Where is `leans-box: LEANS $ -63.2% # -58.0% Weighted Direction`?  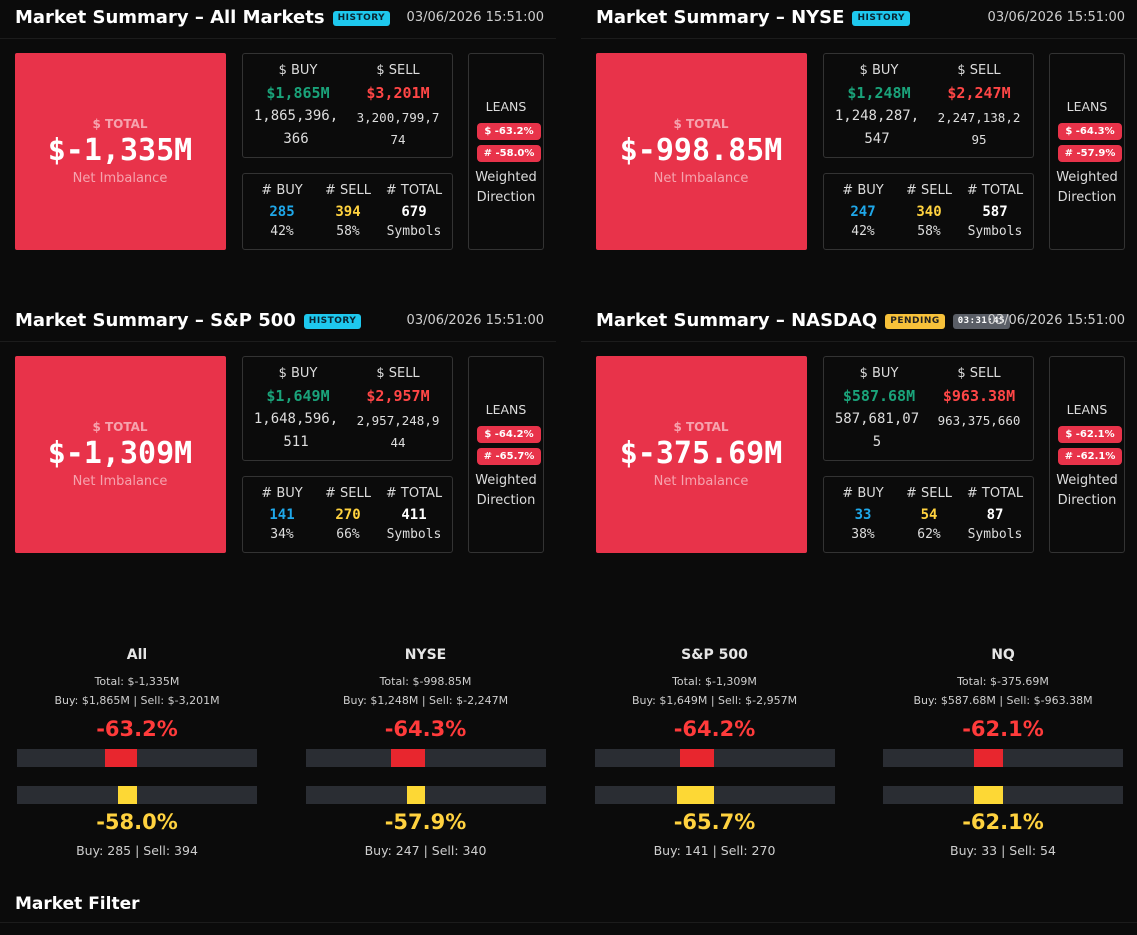
leans-box: LEANS $ -63.2% # -58.0% Weighted Direction is located at coordinates (506, 151).